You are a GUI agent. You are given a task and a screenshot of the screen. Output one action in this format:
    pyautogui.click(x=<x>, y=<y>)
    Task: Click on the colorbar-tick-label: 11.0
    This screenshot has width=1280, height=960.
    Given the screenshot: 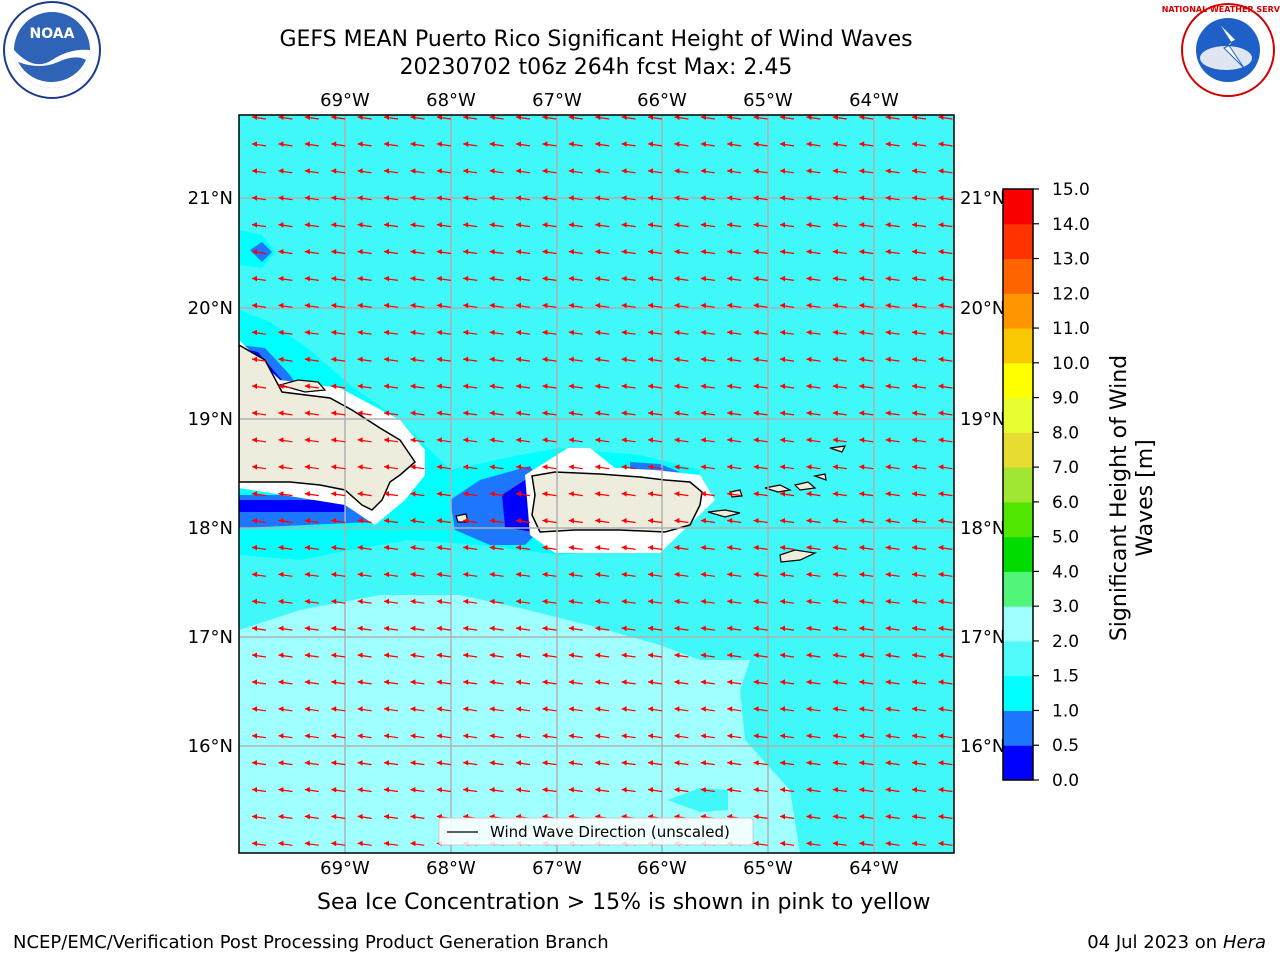 What is the action you would take?
    pyautogui.click(x=1071, y=329)
    